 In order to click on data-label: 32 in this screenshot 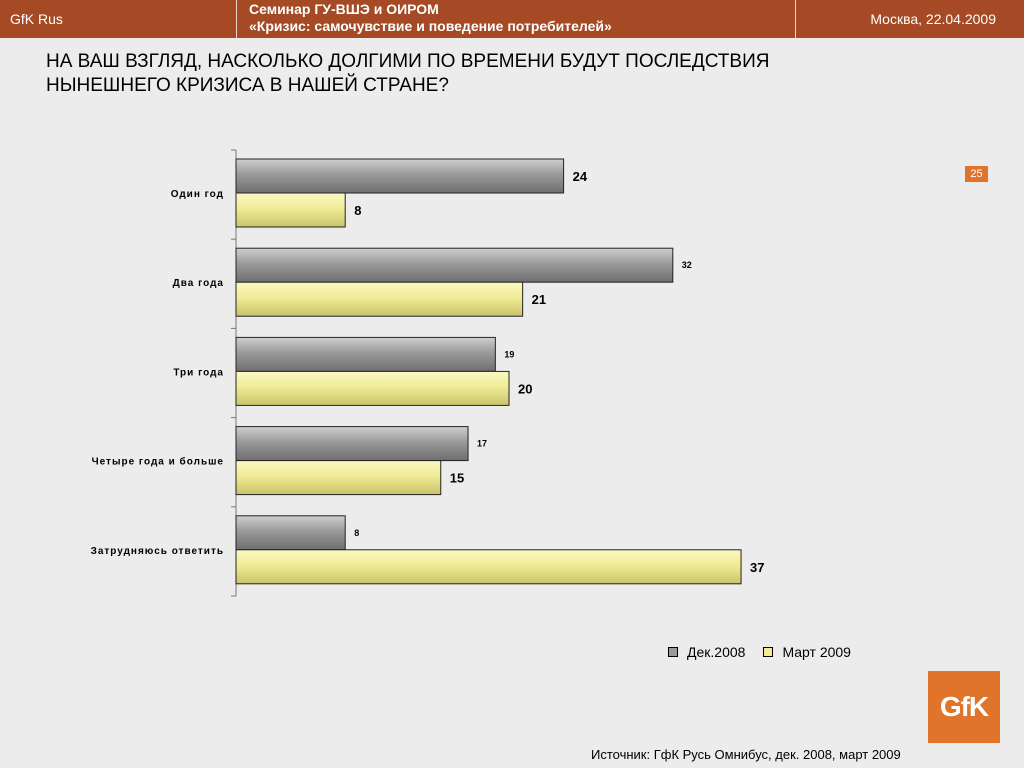, I will do `click(687, 265)`.